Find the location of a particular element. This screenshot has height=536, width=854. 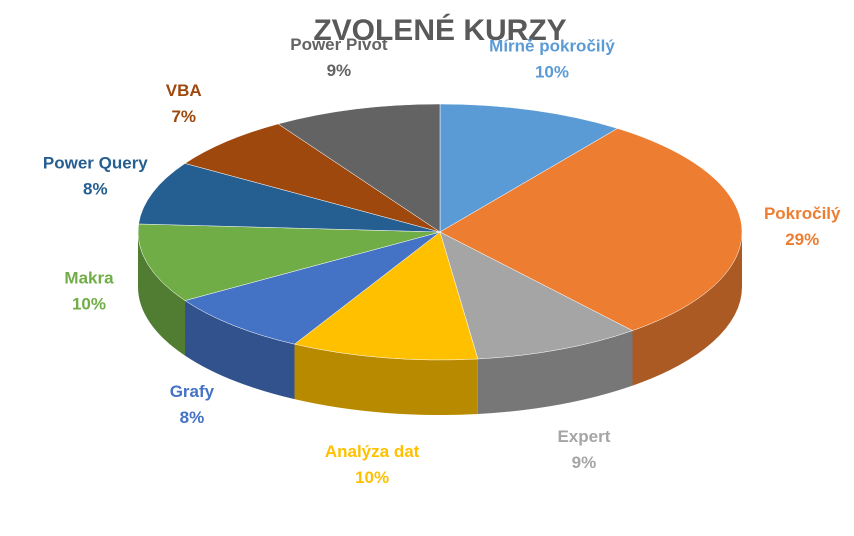

category-label: Power Pivot is located at coordinates (339, 44).